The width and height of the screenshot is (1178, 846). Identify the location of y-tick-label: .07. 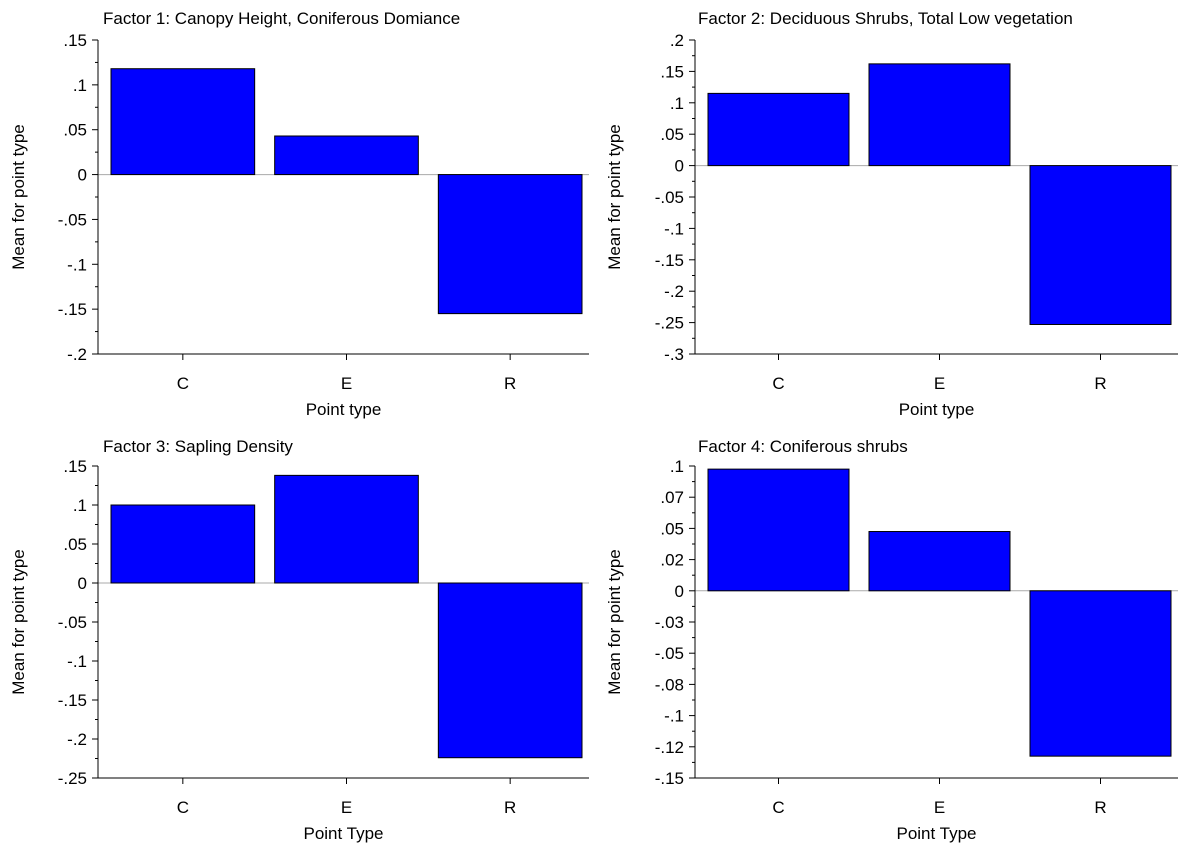
(672, 497).